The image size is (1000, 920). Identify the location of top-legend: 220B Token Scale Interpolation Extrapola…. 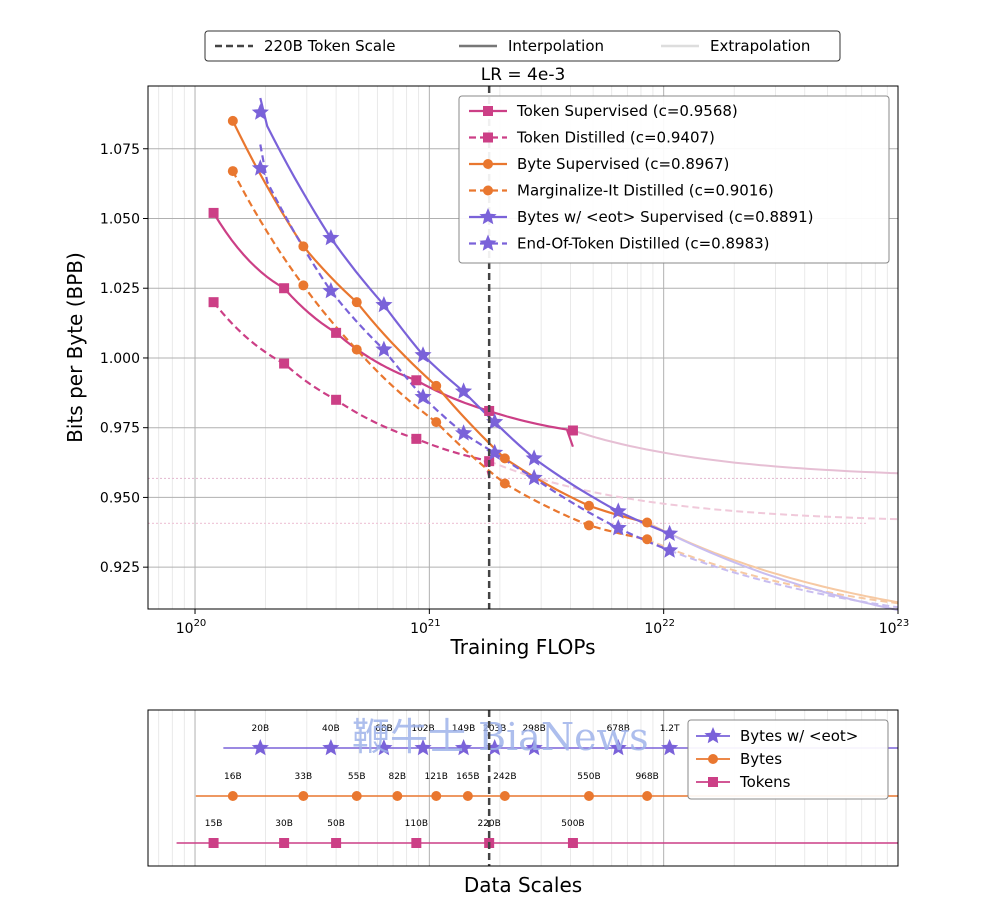
(522, 46).